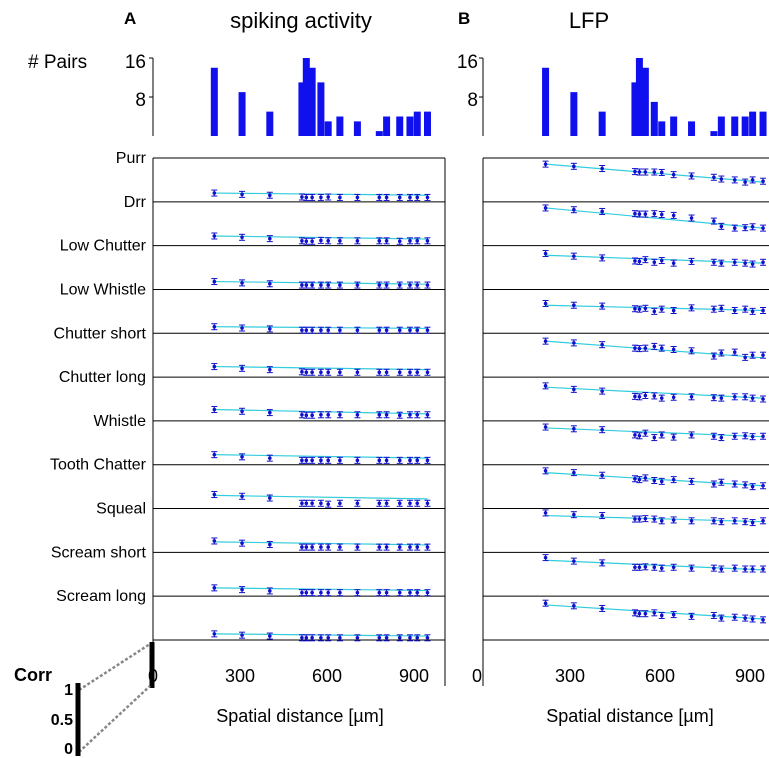  What do you see at coordinates (114, 667) in the screenshot?
I see `scale-connector-top` at bounding box center [114, 667].